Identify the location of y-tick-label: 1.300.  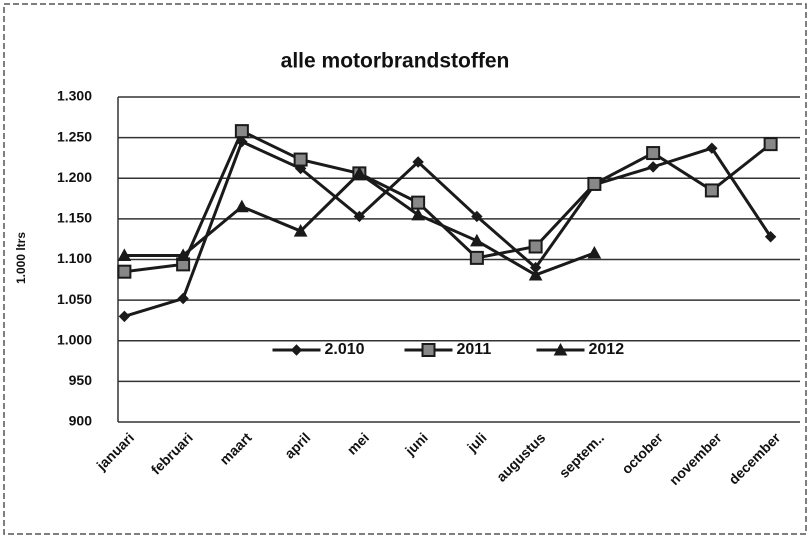
(74, 96).